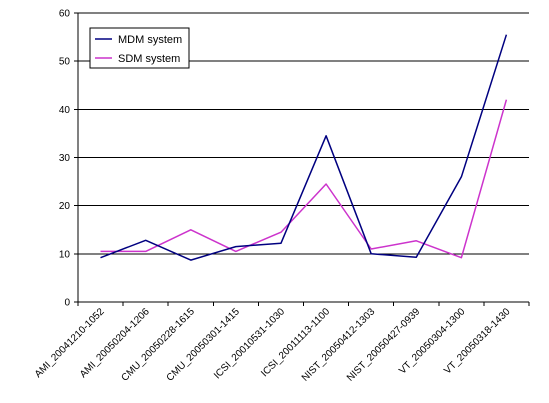  I want to click on x-tick-label: NIST_20050427-0939, so click(384, 345).